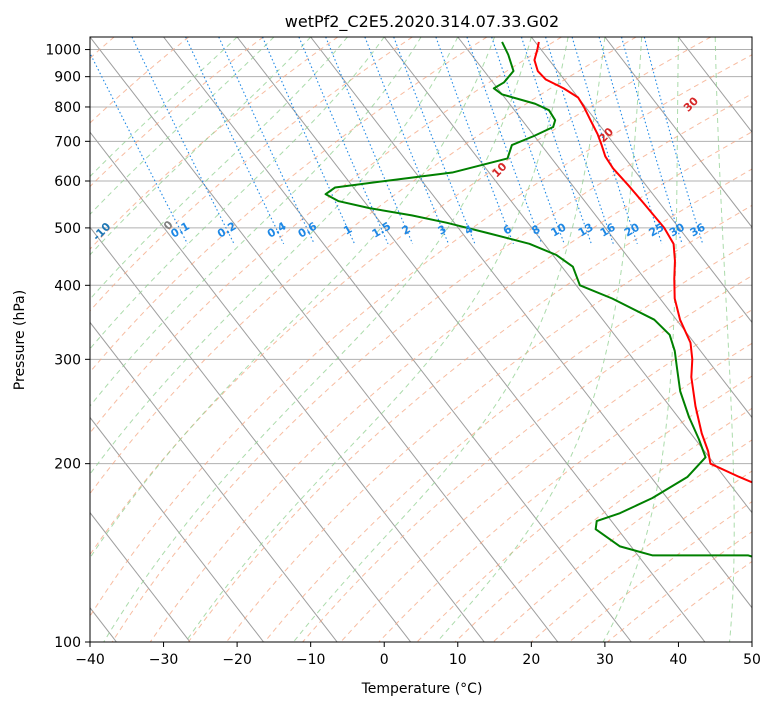 This screenshot has width=775, height=708. What do you see at coordinates (101, 231) in the screenshot?
I see `dry-adiabat-label: -10` at bounding box center [101, 231].